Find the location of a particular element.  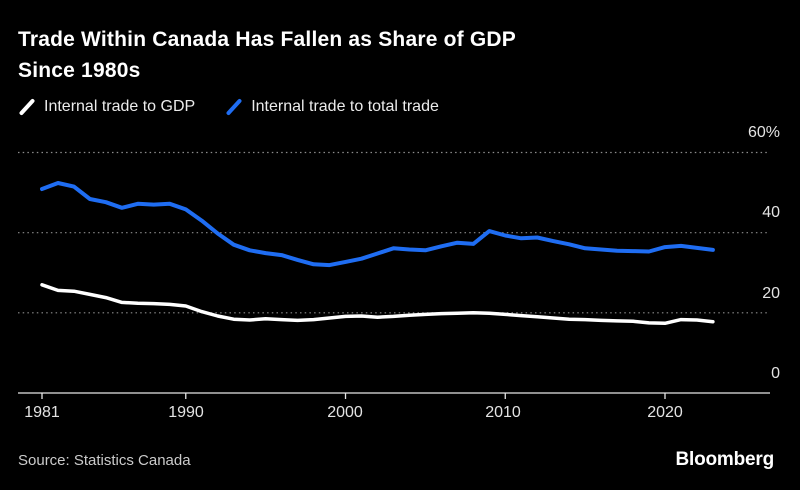

source-text: Source: Statistics Canada is located at coordinates (104, 460).